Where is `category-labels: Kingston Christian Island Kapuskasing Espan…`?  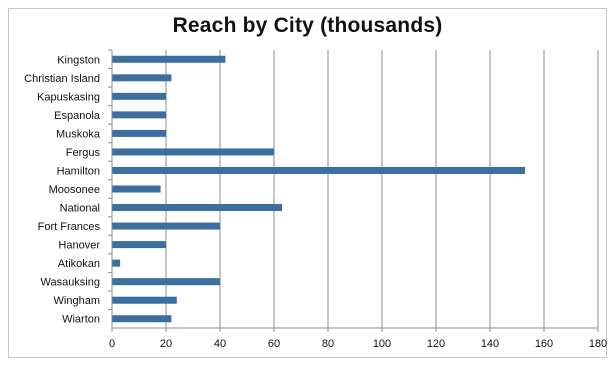
category-labels: Kingston Christian Island Kapuskasing Espan… is located at coordinates (62, 189).